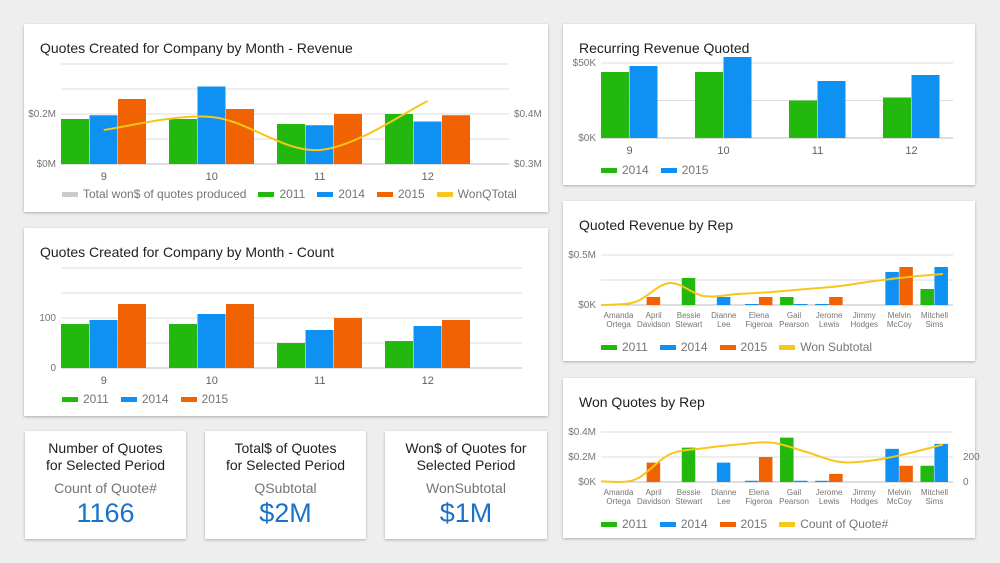 This screenshot has width=1000, height=563. What do you see at coordinates (582, 255) in the screenshot?
I see `y-tick-label: $0.5M` at bounding box center [582, 255].